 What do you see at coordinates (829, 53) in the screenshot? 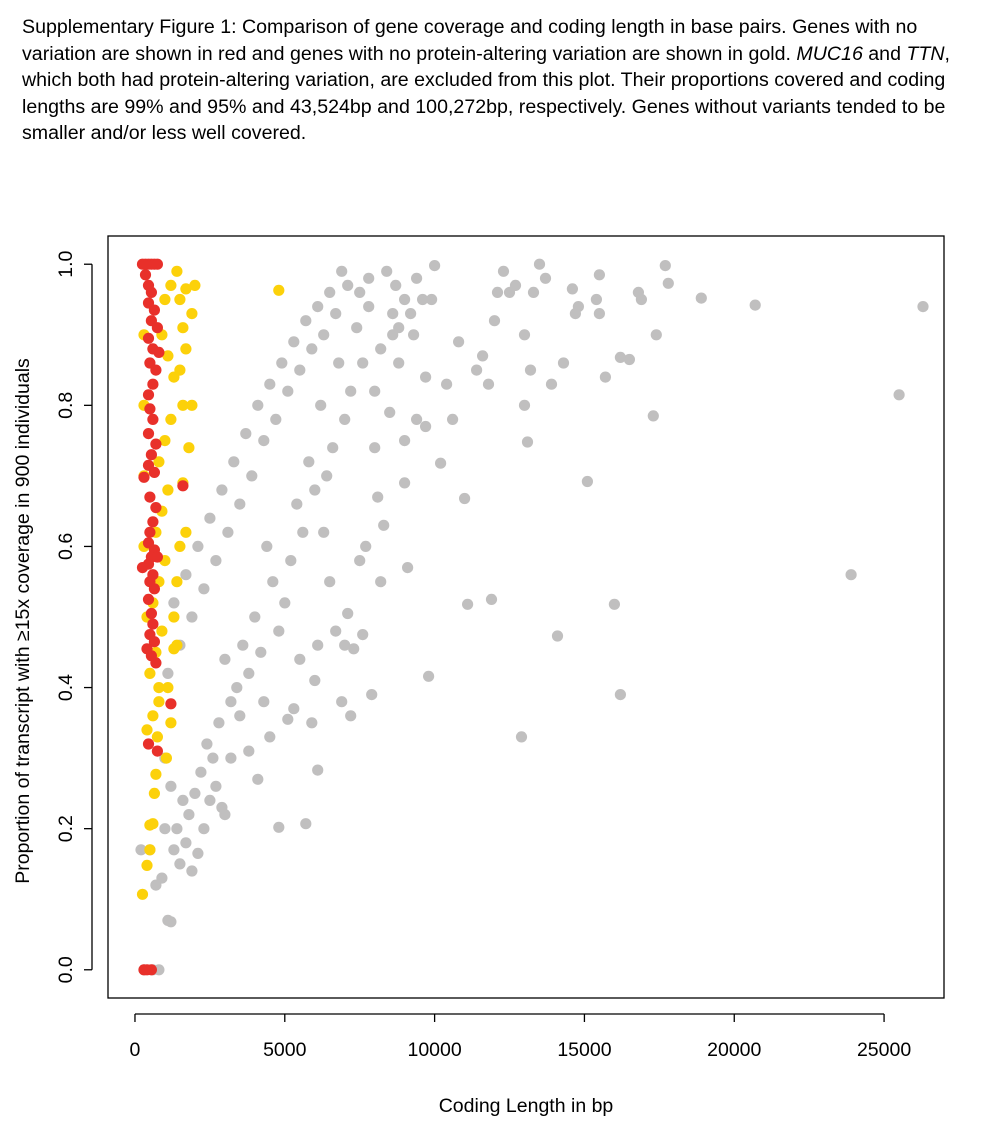
I see `gene-name-muc16: MUC16` at bounding box center [829, 53].